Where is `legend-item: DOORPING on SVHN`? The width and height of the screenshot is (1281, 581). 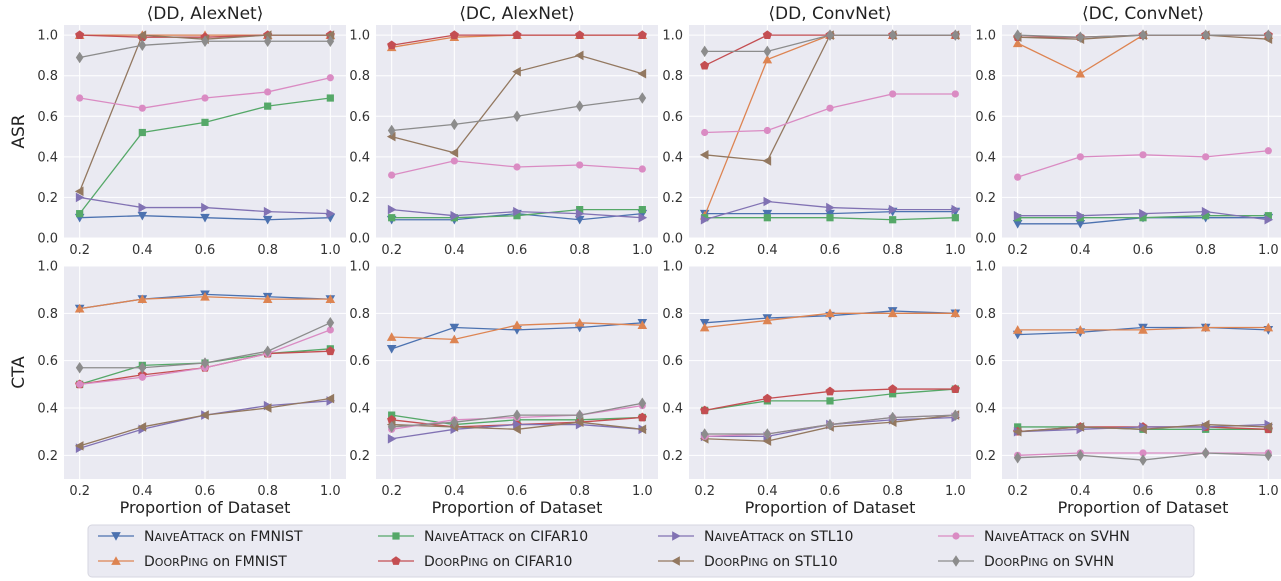
legend-item: DOORPING on SVHN is located at coordinates (1026, 562).